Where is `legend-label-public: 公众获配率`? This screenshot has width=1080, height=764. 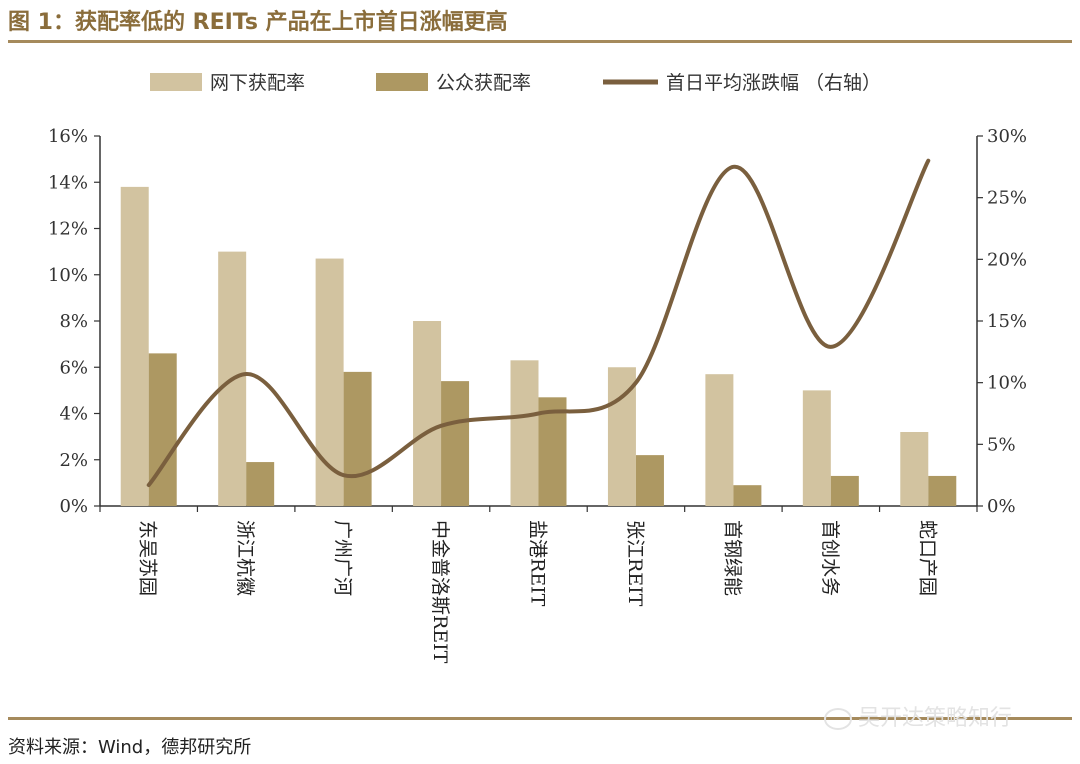 legend-label-public: 公众获配率 is located at coordinates (483, 83).